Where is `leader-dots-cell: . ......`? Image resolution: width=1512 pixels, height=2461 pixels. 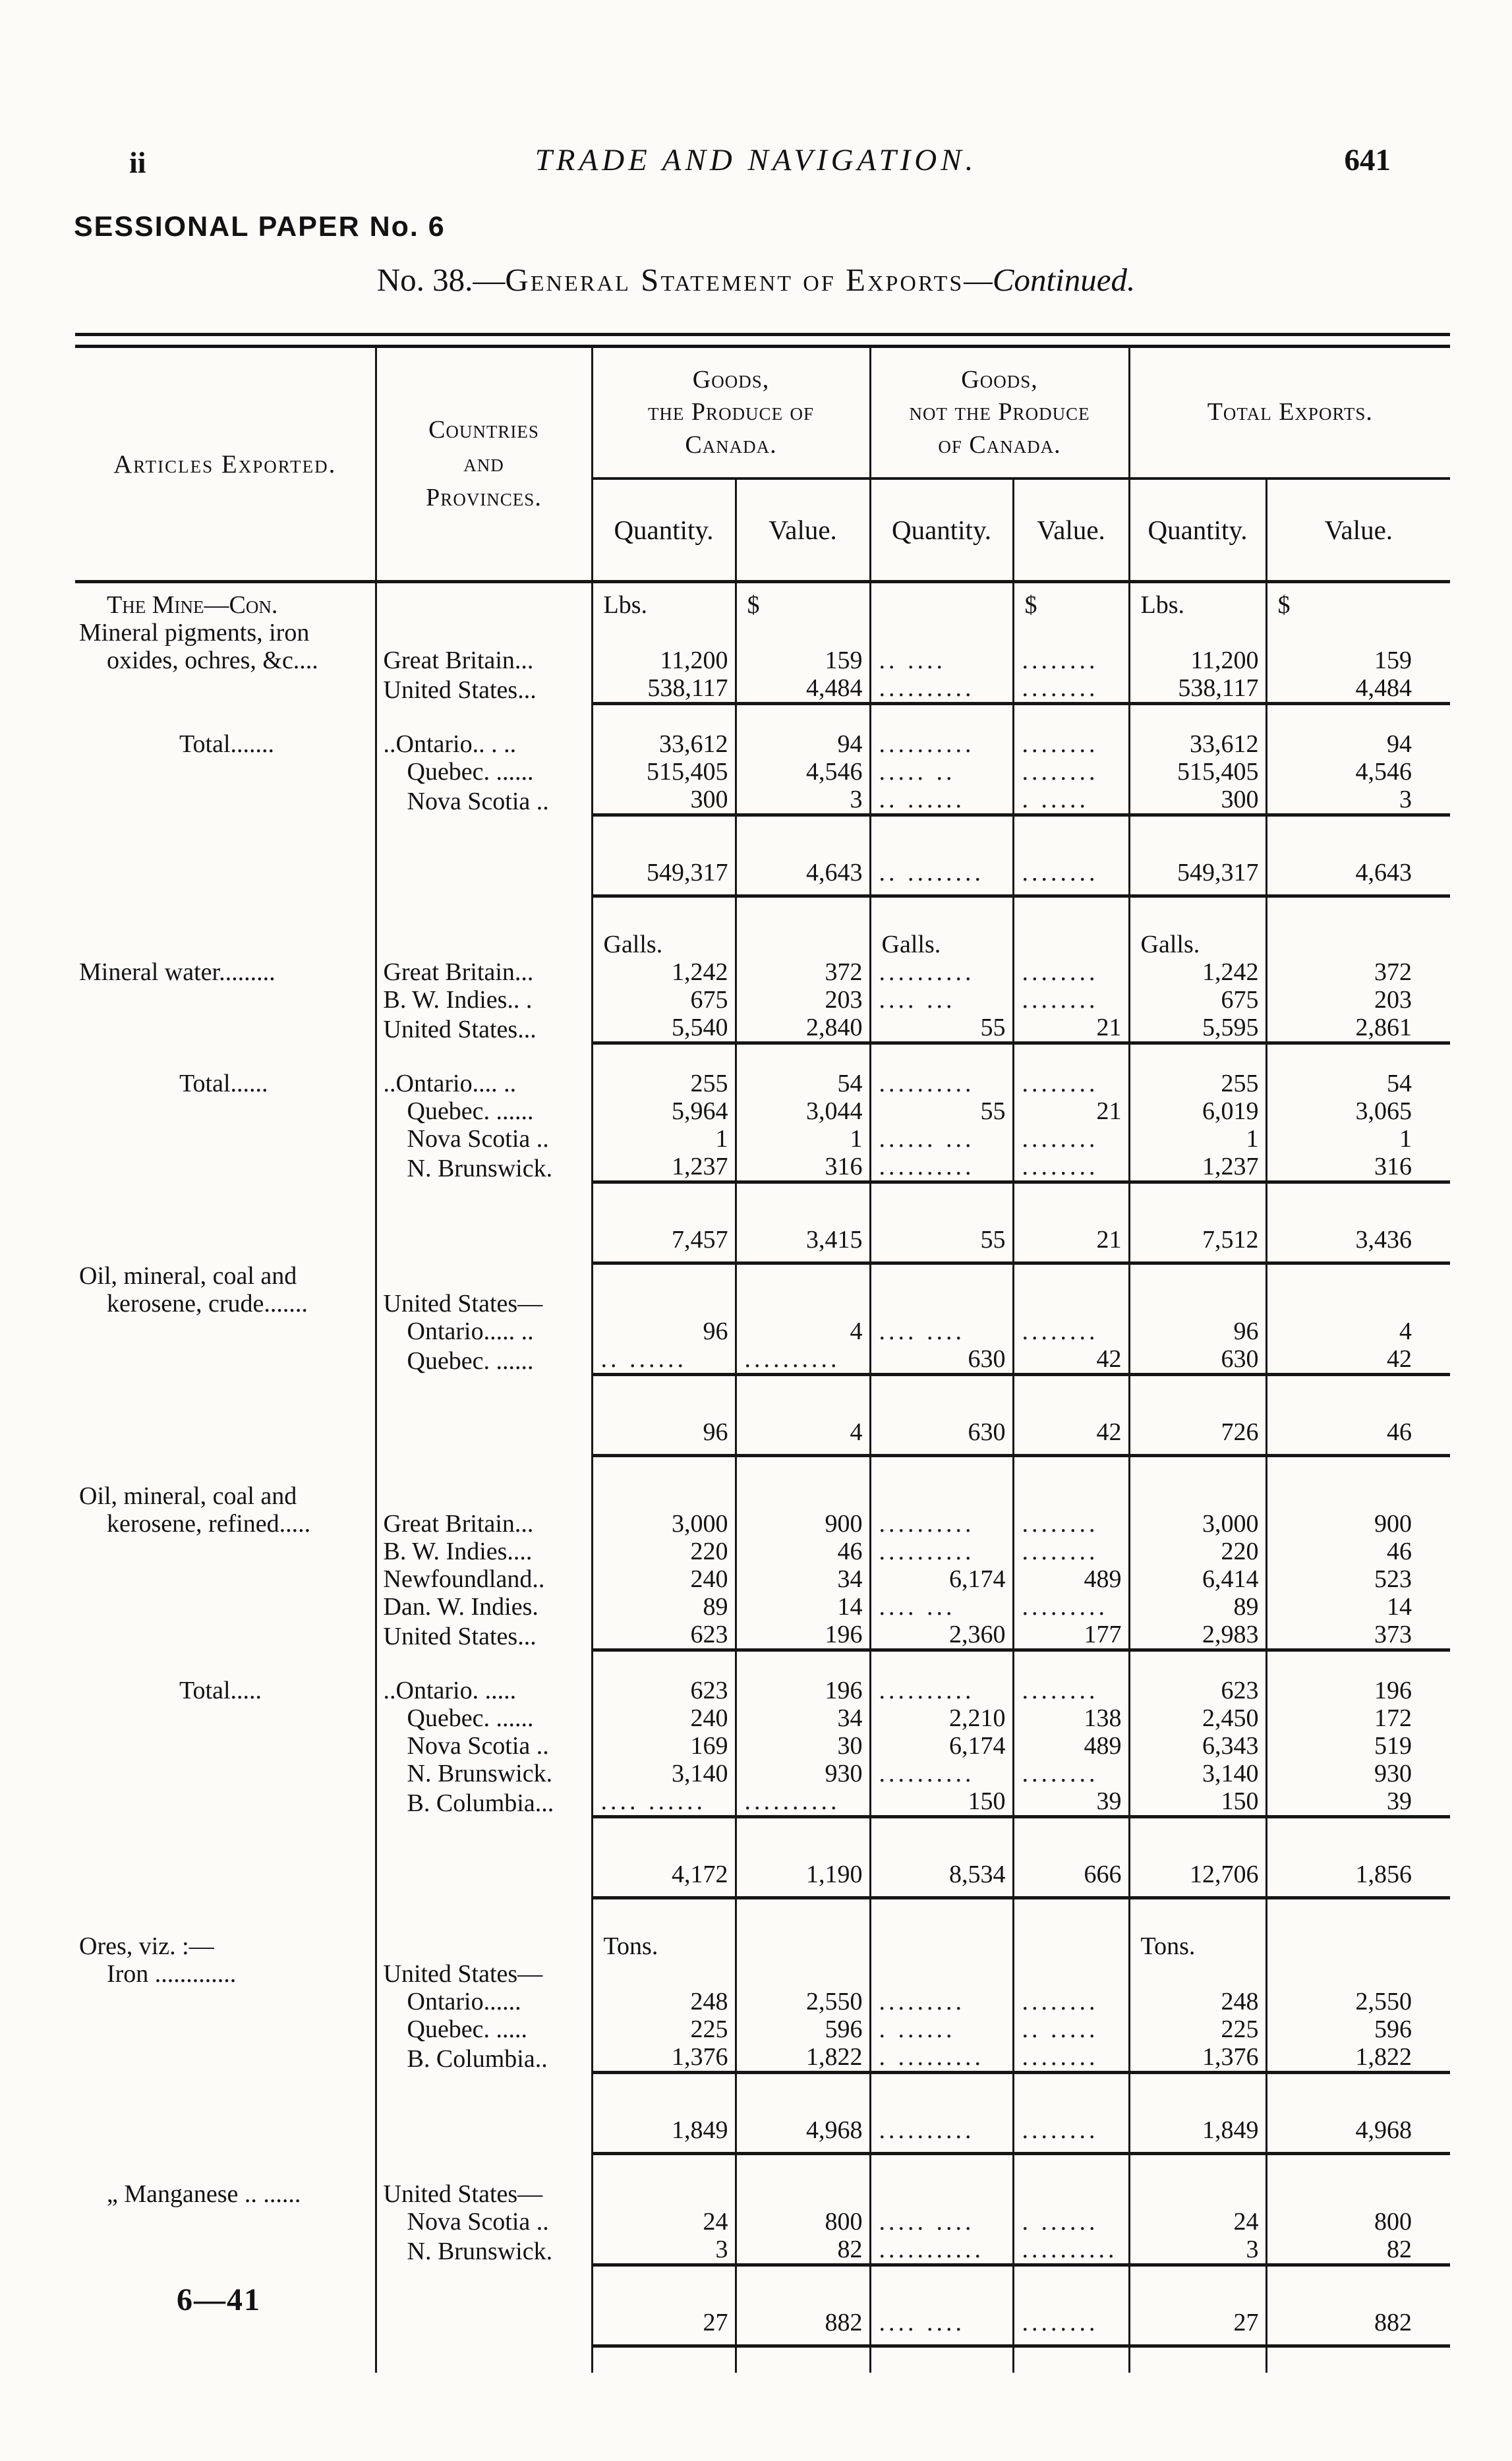
leader-dots-cell: . ...... is located at coordinates (941, 2029).